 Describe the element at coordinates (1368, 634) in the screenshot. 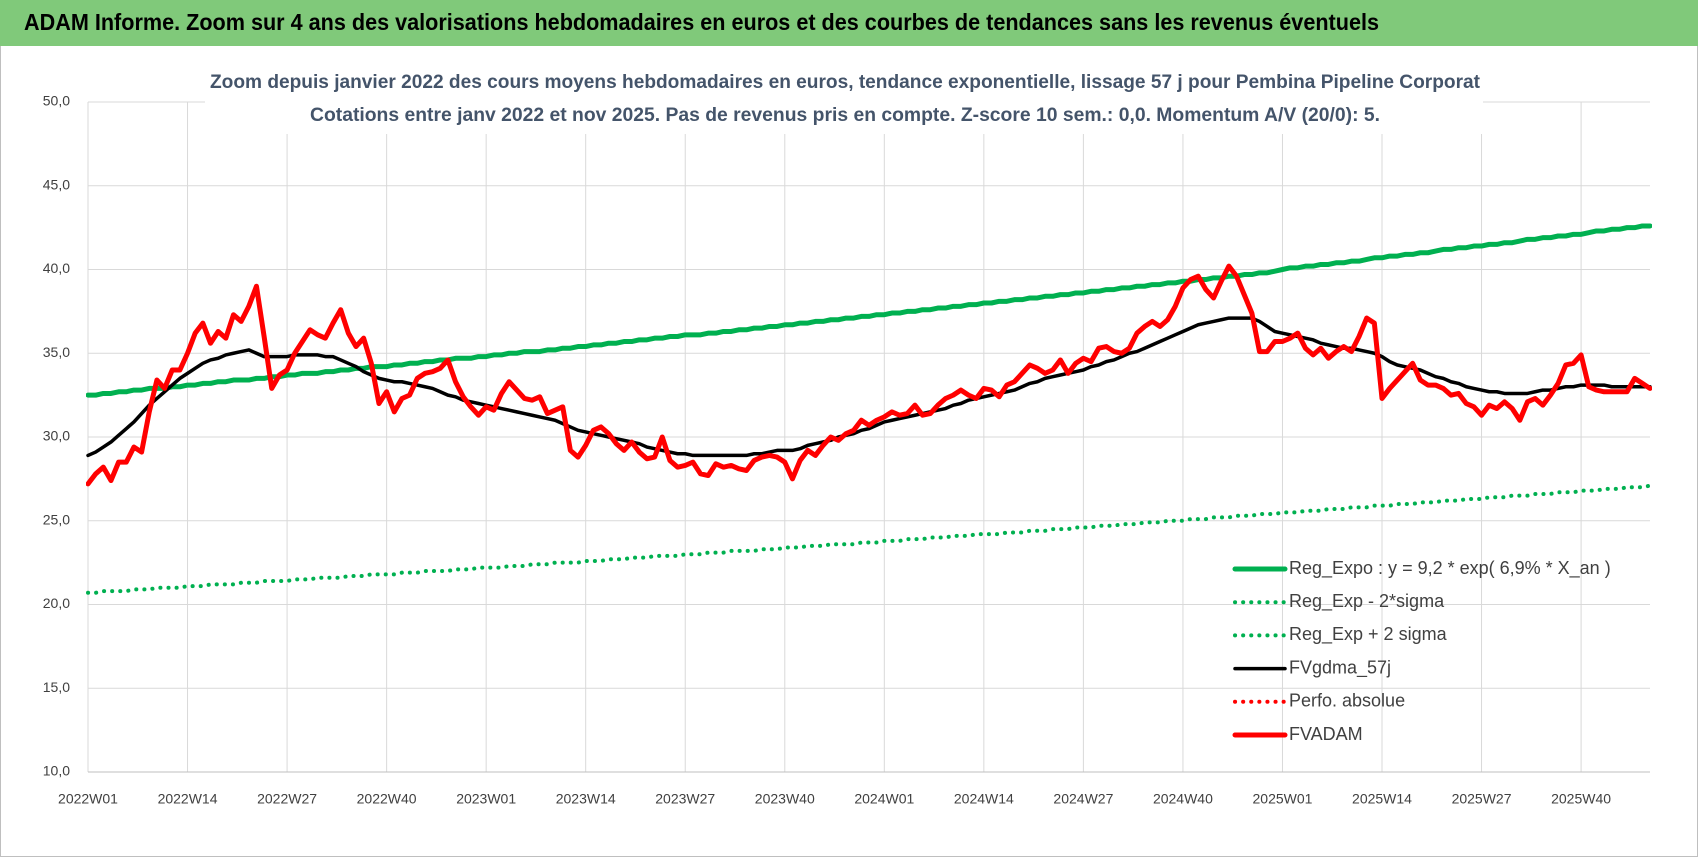

I see `legend-label: Reg_Exp + 2 sigma` at that location.